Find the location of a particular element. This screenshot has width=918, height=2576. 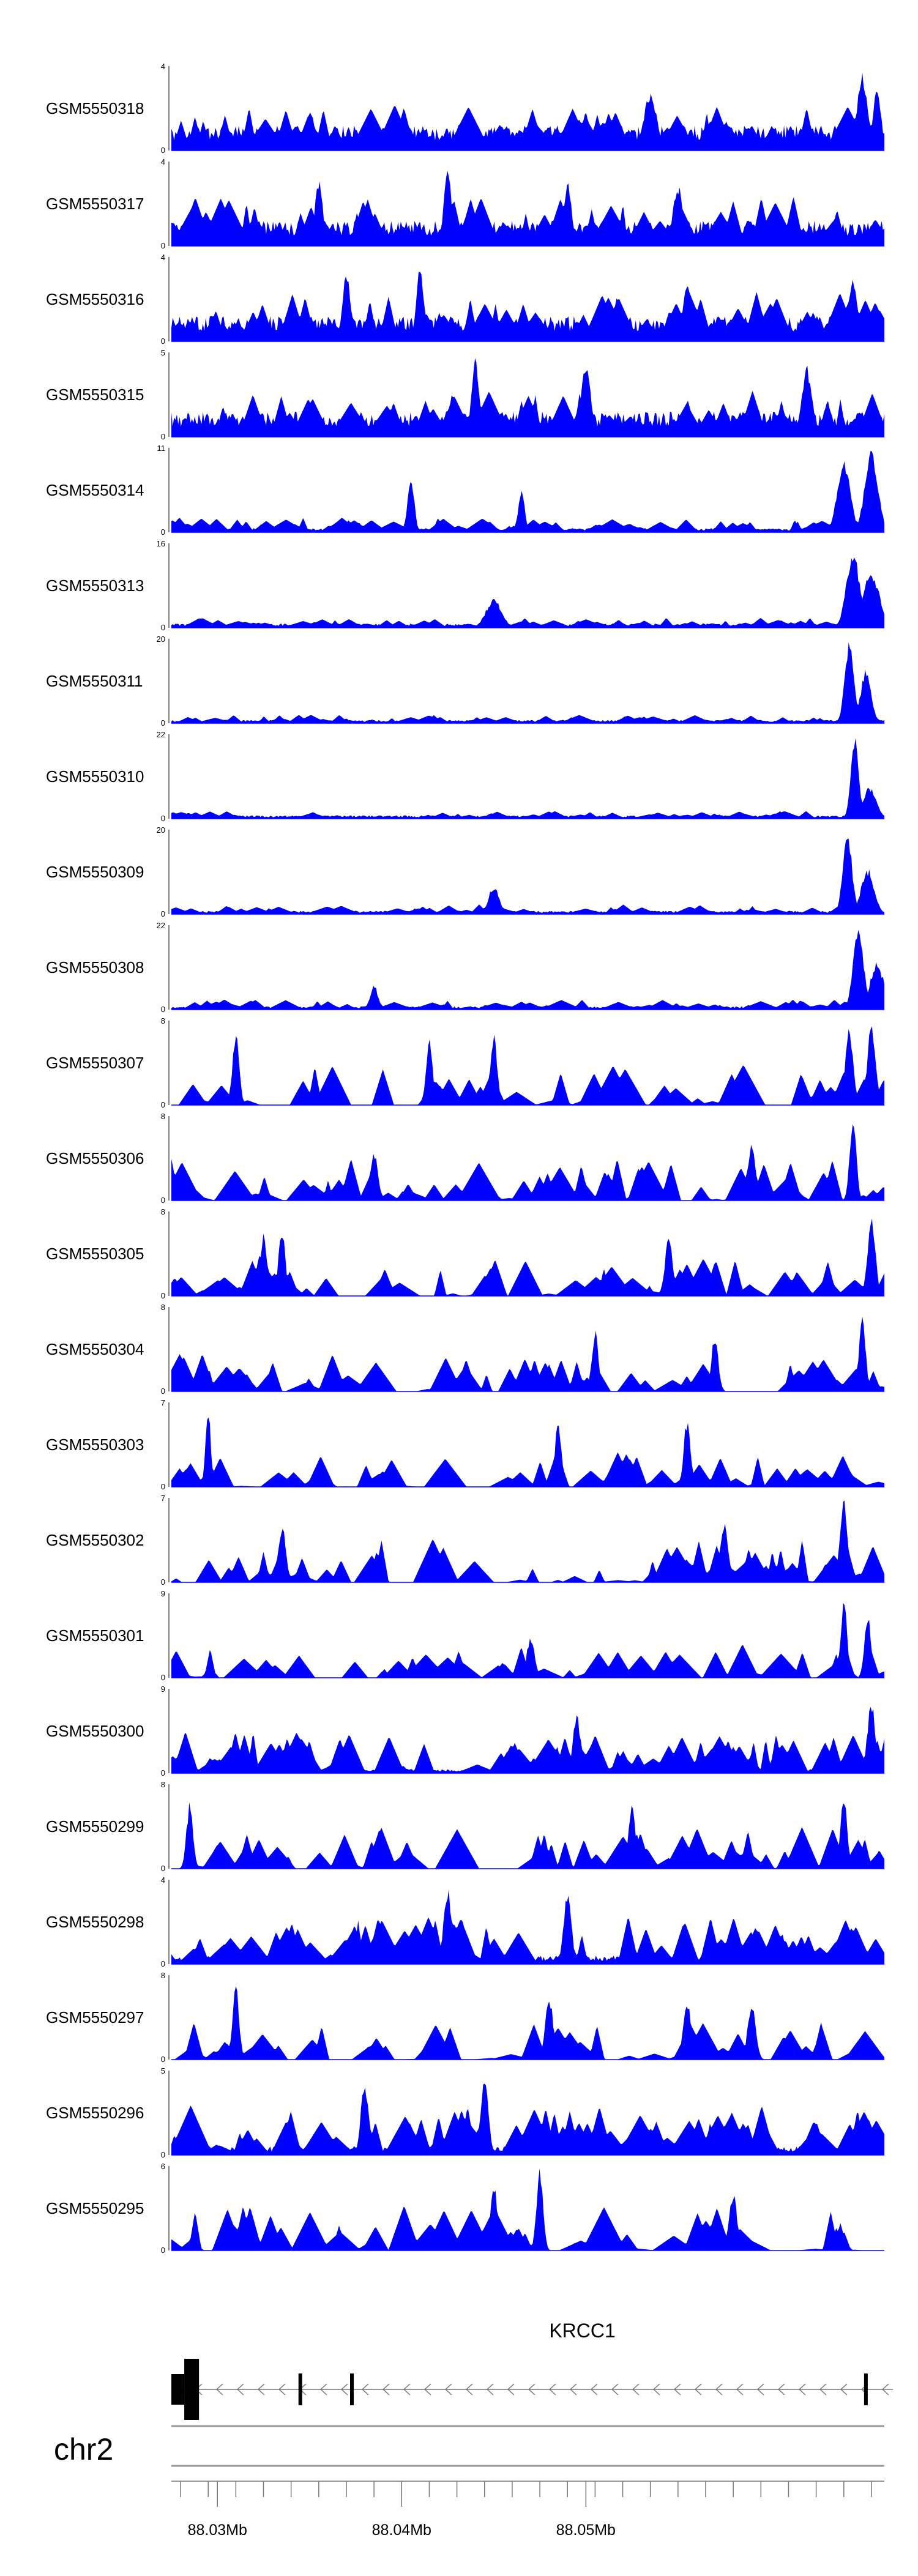

track-label: GSM5550295 is located at coordinates (95, 2208).